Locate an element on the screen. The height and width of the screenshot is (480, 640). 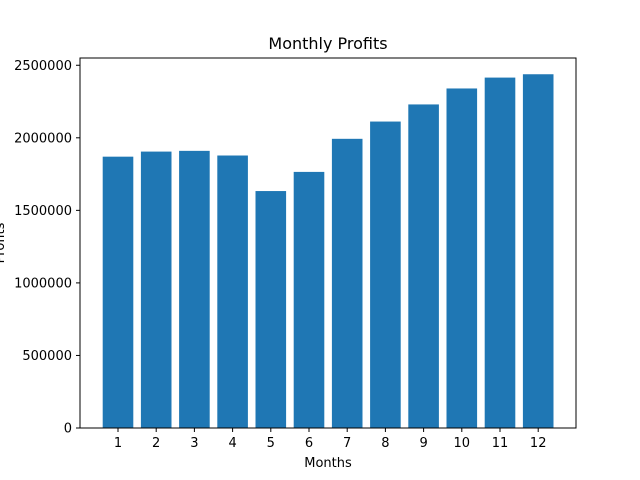
y-ticks-group: 0 500000 1000000 1500000 2000000 2500000 is located at coordinates (47, 248).